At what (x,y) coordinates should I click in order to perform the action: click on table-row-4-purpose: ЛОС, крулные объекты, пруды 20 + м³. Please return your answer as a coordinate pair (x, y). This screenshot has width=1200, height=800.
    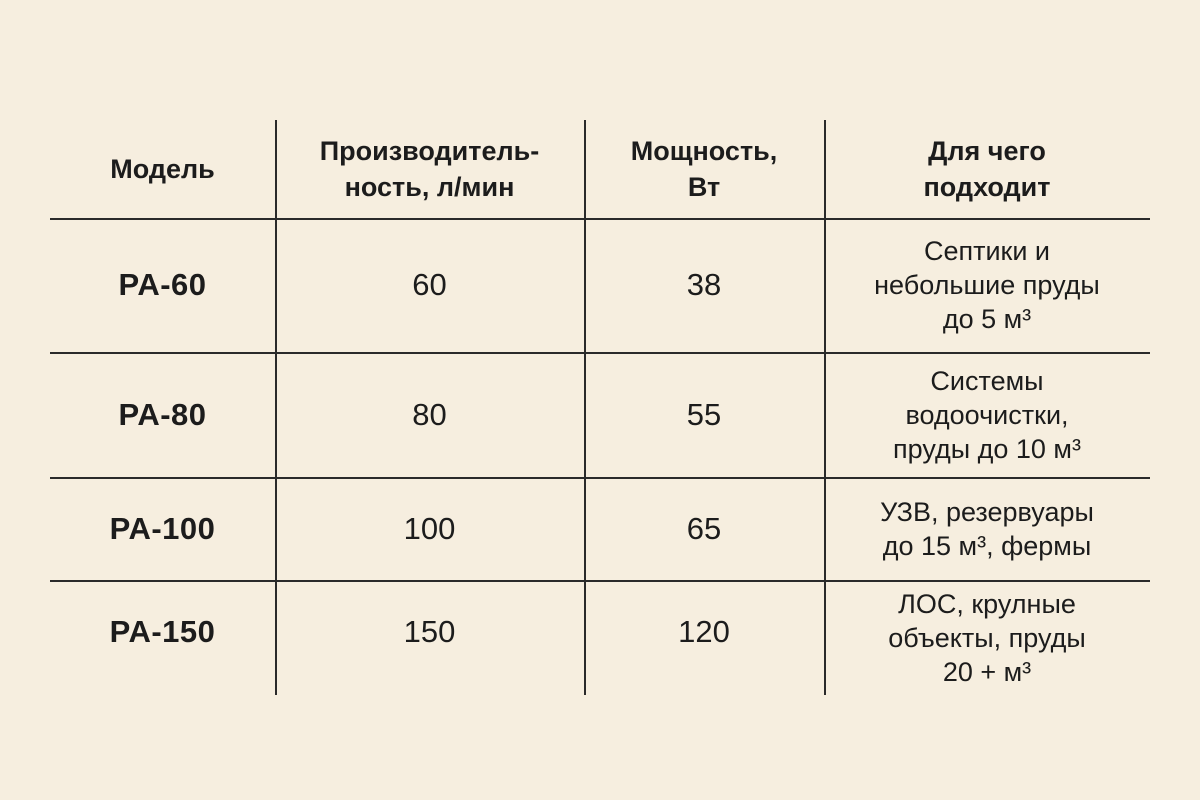
    Looking at the image, I should click on (987, 637).